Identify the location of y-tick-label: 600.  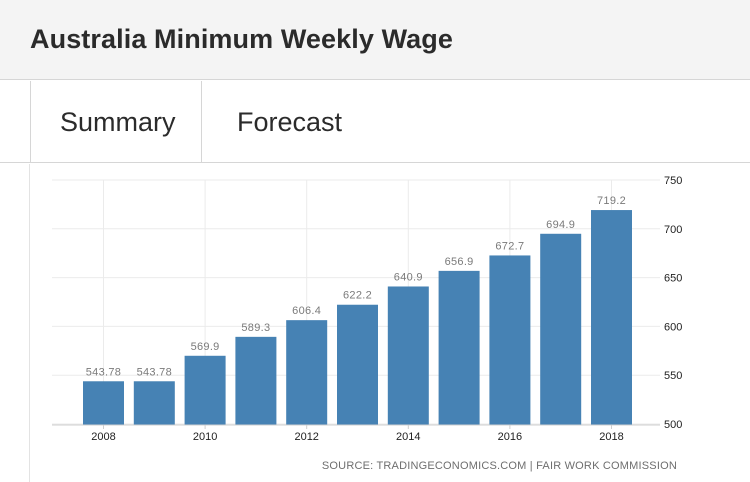
(673, 327).